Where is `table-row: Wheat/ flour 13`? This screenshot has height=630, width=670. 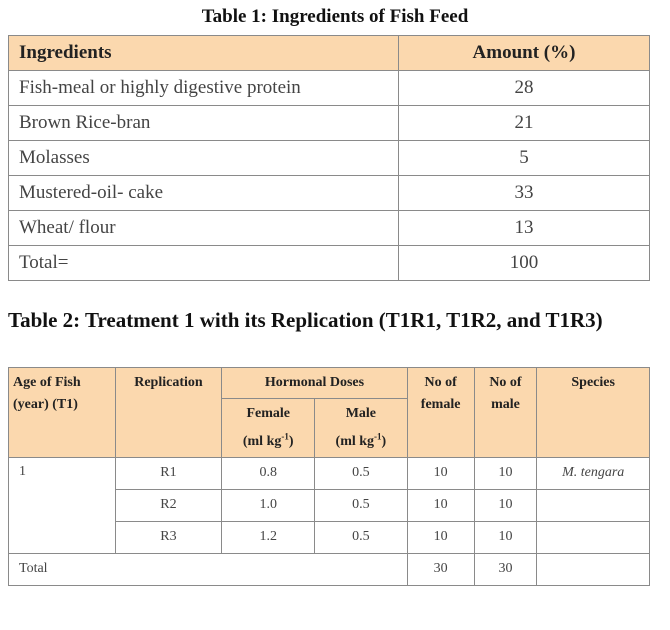
table-row: Wheat/ flour 13 is located at coordinates (329, 228).